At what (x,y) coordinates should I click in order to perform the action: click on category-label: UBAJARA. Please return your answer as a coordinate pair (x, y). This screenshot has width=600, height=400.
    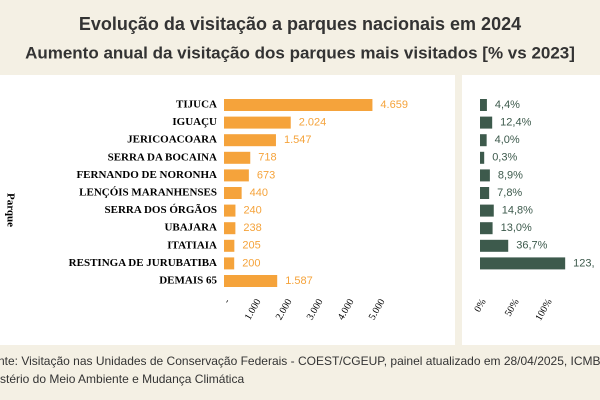
    Looking at the image, I should click on (190, 228).